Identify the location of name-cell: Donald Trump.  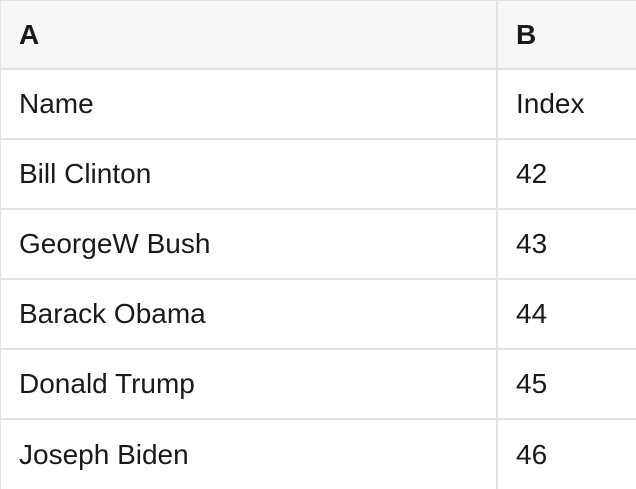
(249, 384).